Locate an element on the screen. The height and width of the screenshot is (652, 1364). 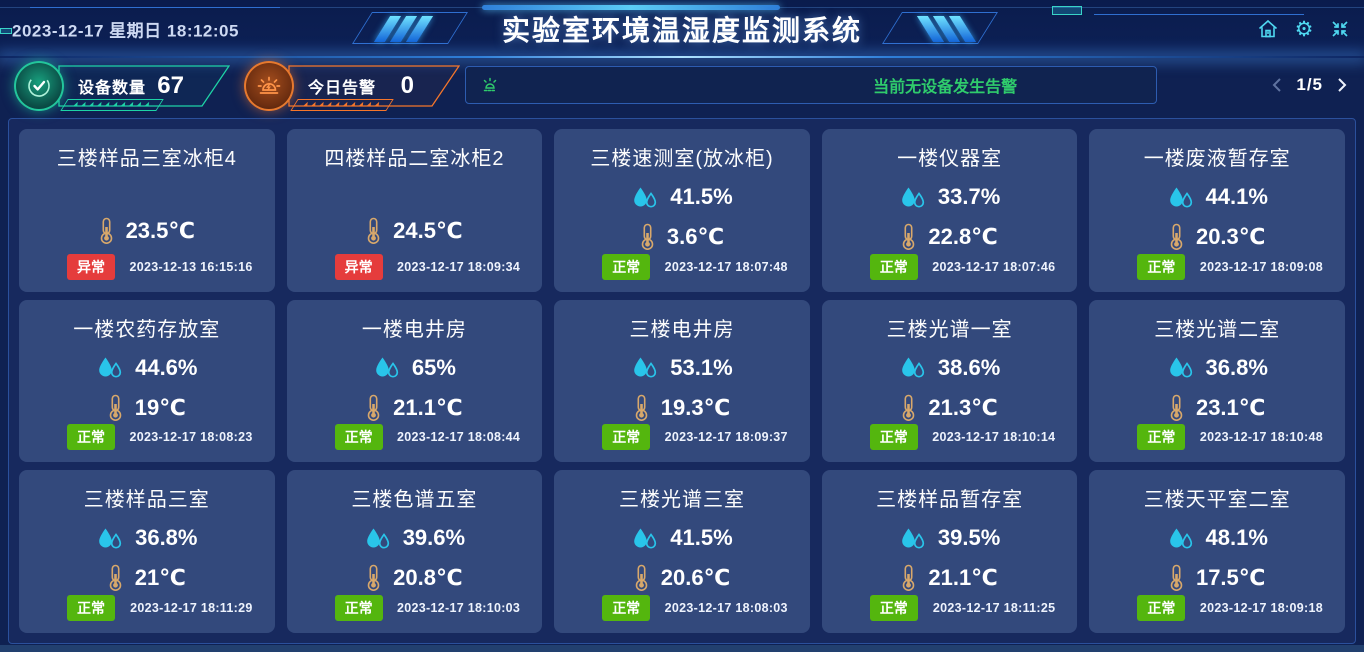
device-card: 三楼样品三室冰柜4 23.5℃ 异常 2 is located at coordinates (147, 210).